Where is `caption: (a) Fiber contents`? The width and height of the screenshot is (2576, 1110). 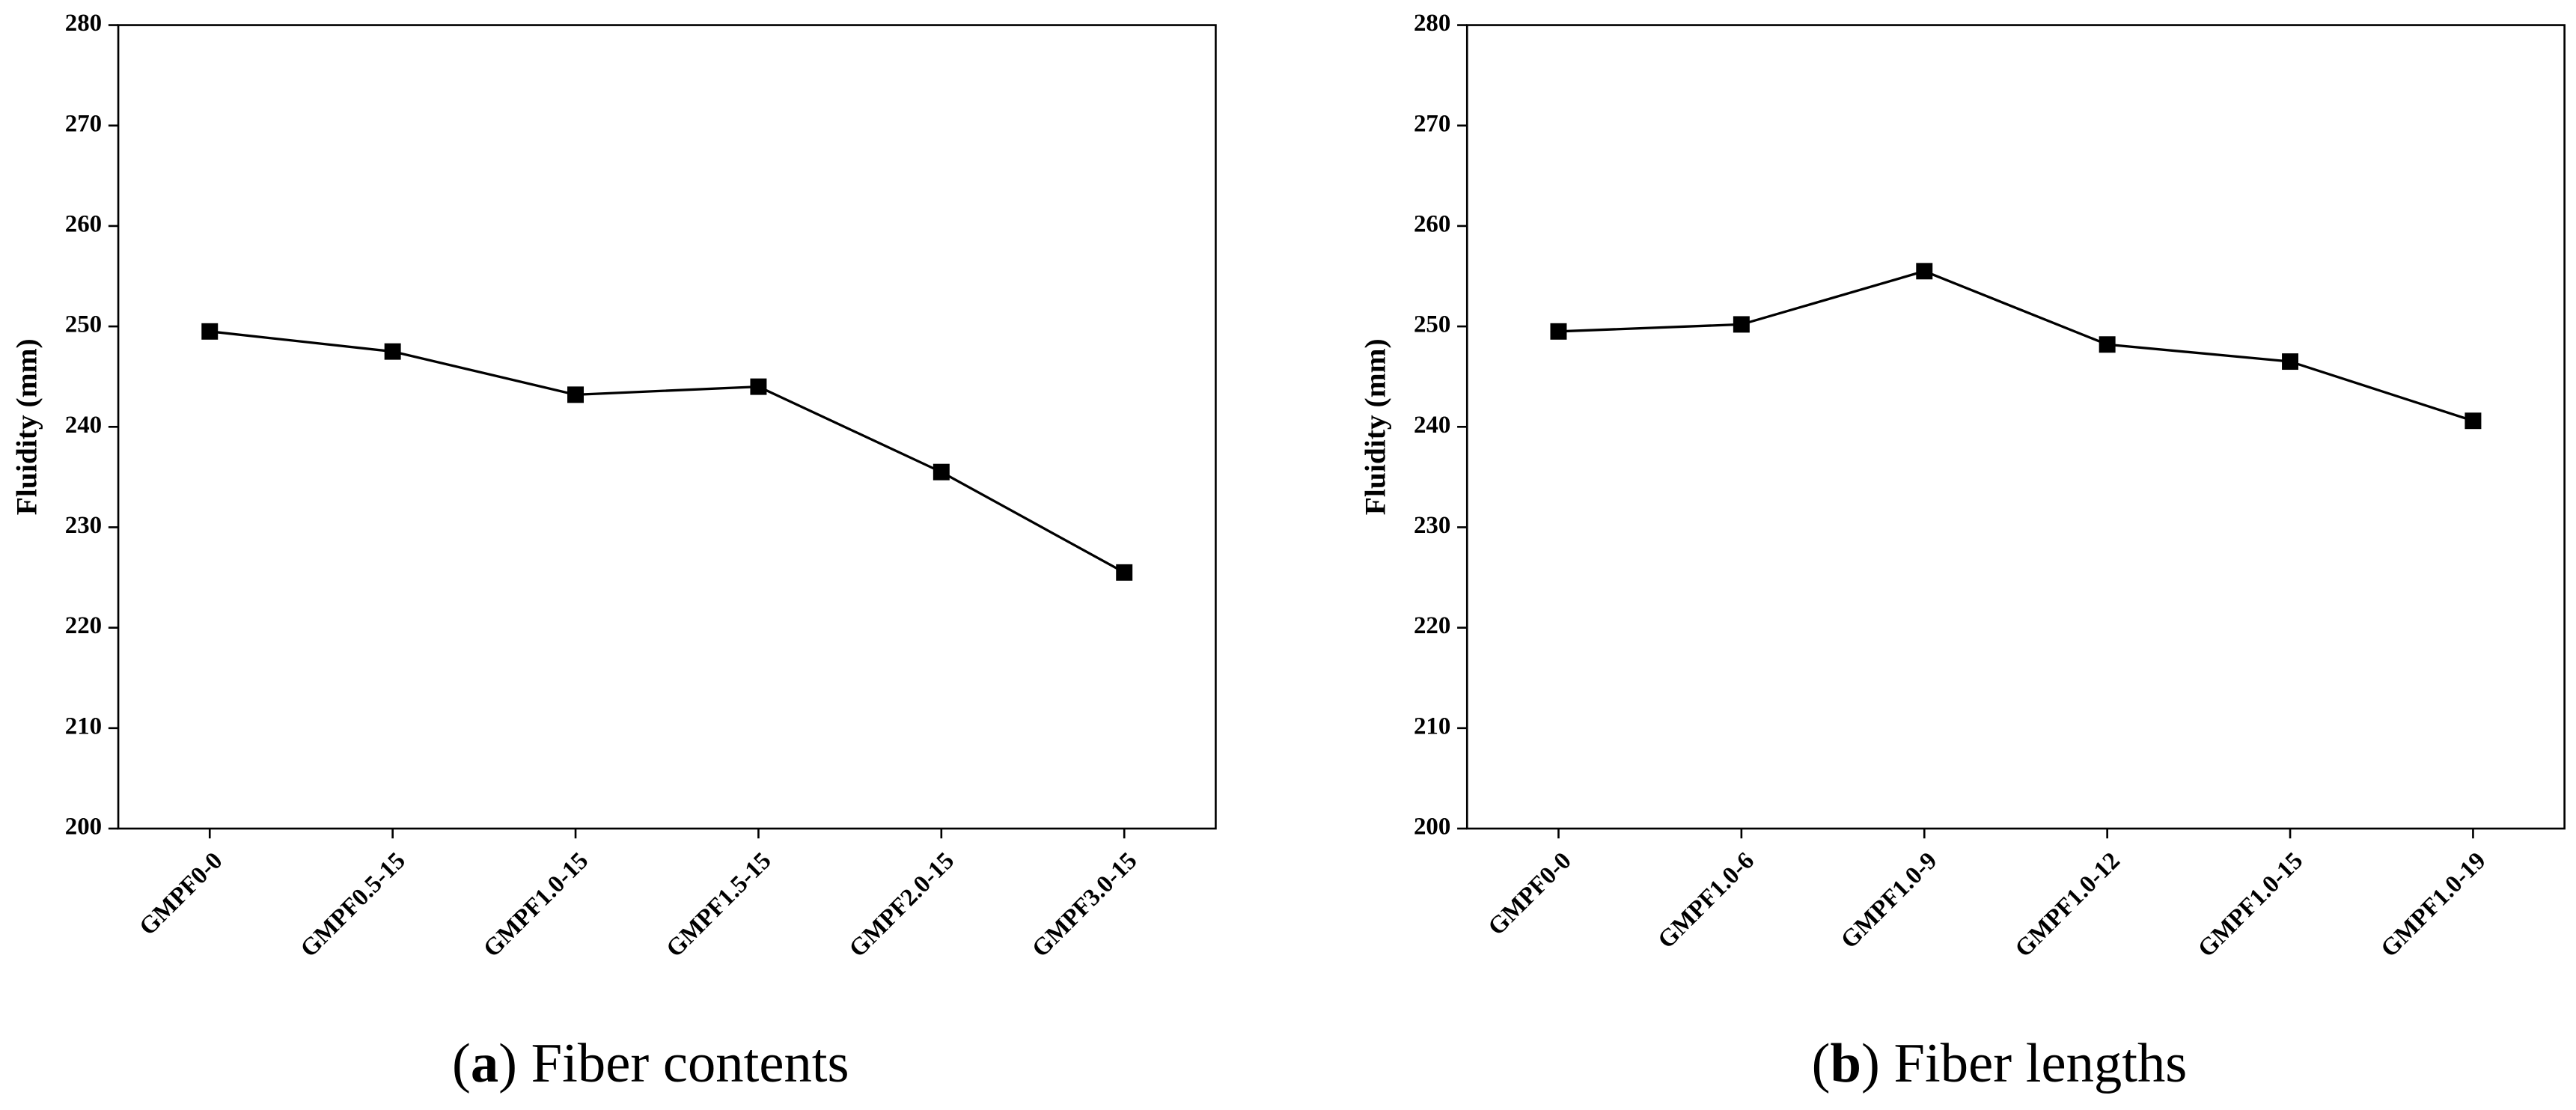 caption: (a) Fiber contents is located at coordinates (650, 1063).